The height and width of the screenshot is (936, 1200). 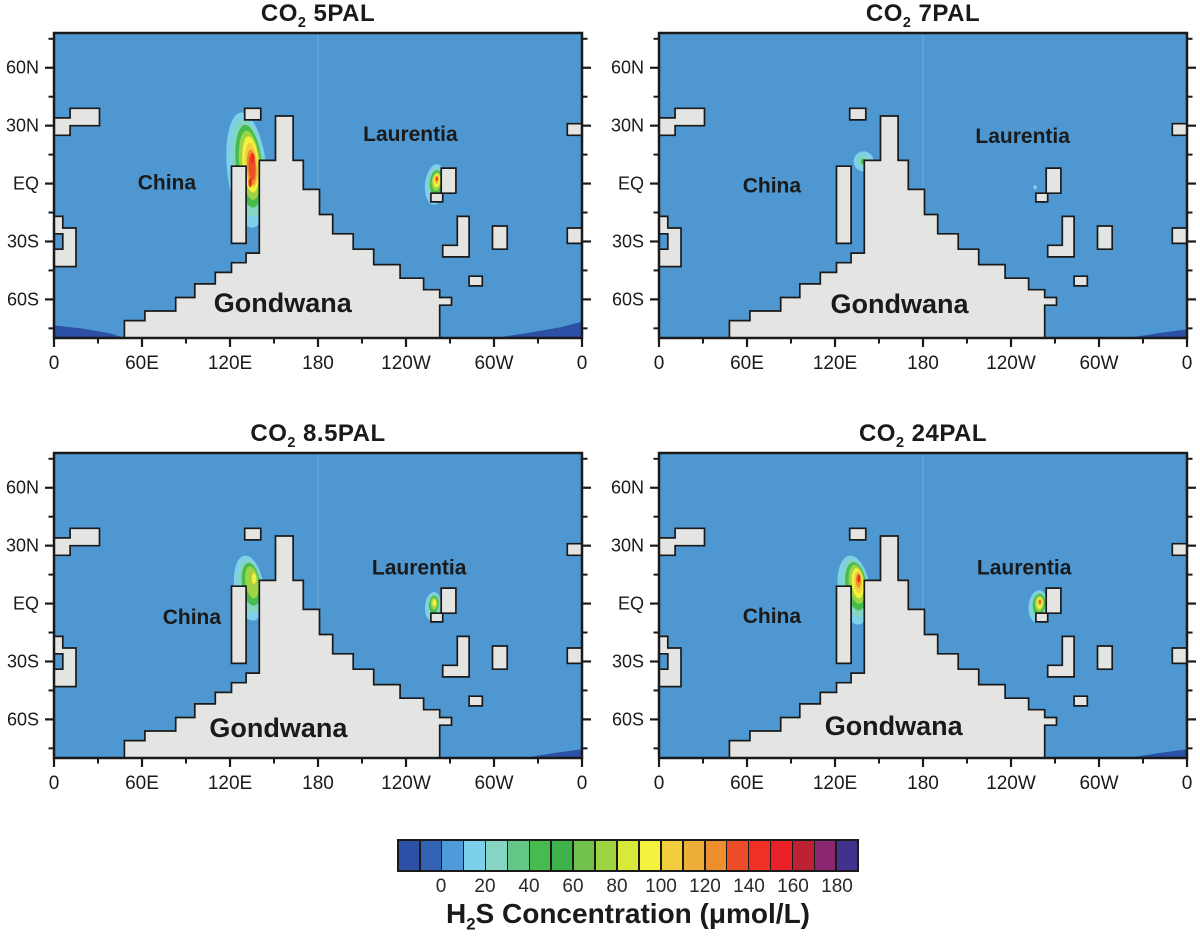 What do you see at coordinates (793, 886) in the screenshot?
I see `colorbar-tick-label: 160` at bounding box center [793, 886].